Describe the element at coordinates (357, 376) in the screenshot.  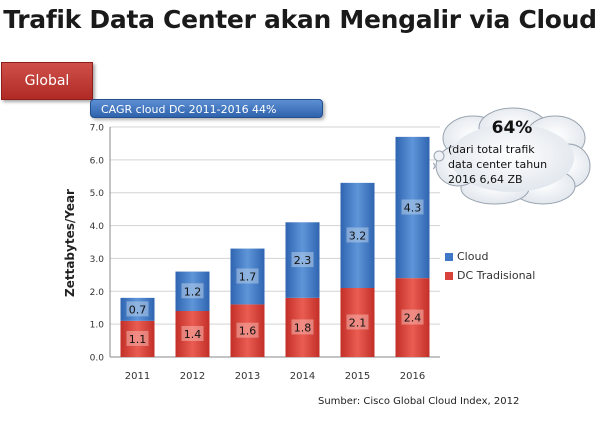
I see `x-tick-label: 2015` at that location.